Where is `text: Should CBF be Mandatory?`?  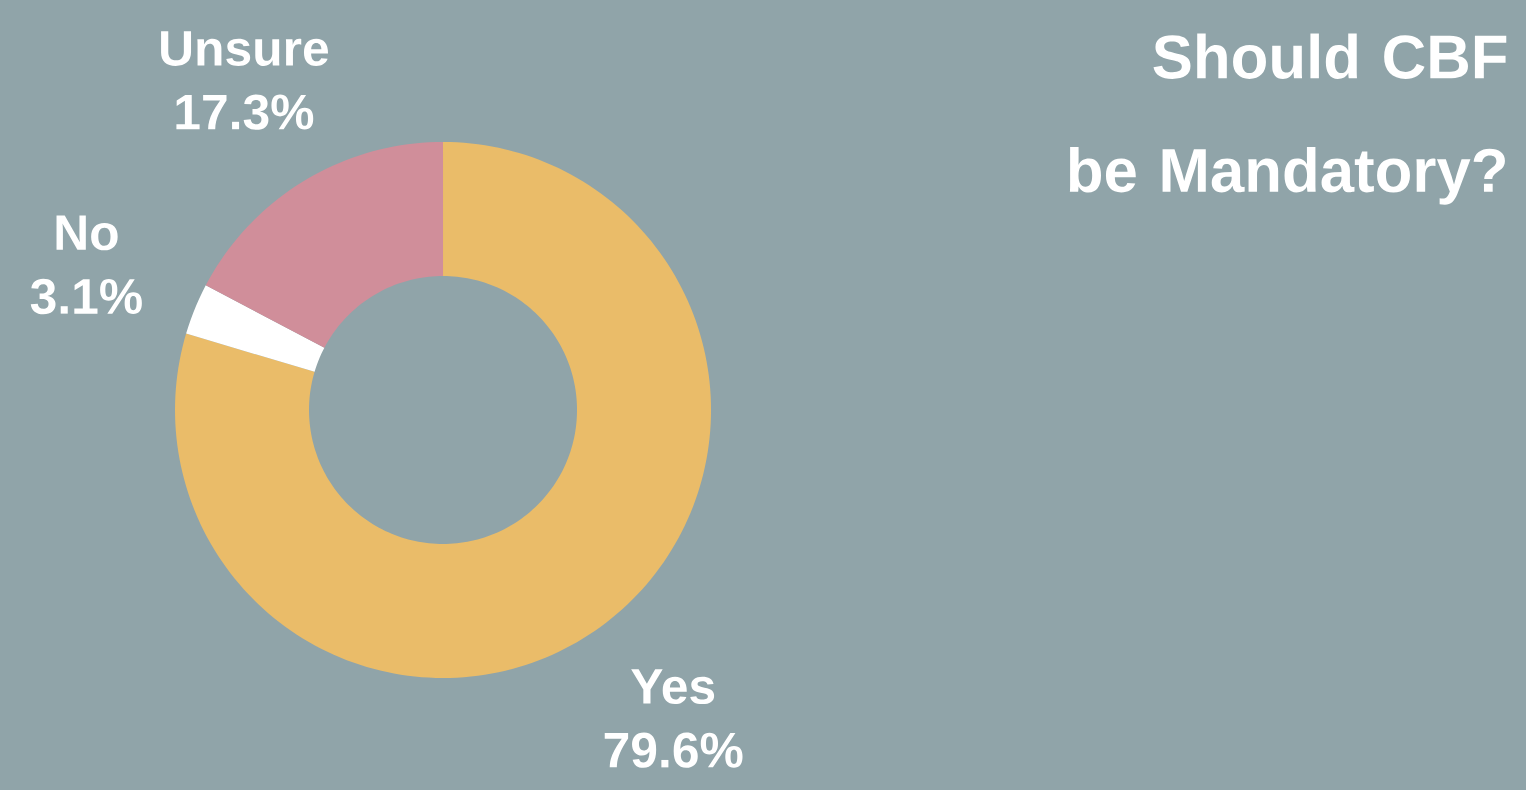
text: Should CBF be Mandatory? is located at coordinates (1288, 119).